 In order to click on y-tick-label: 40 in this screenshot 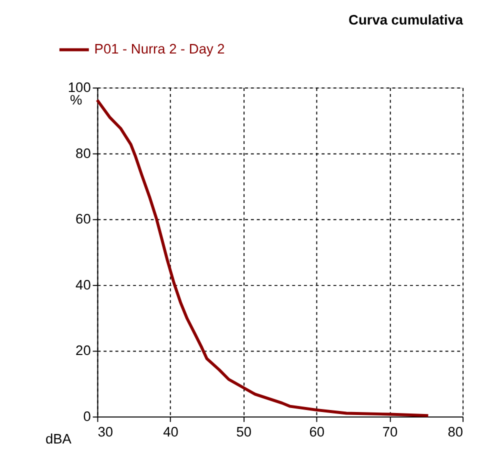, I will do `click(84, 284)`.